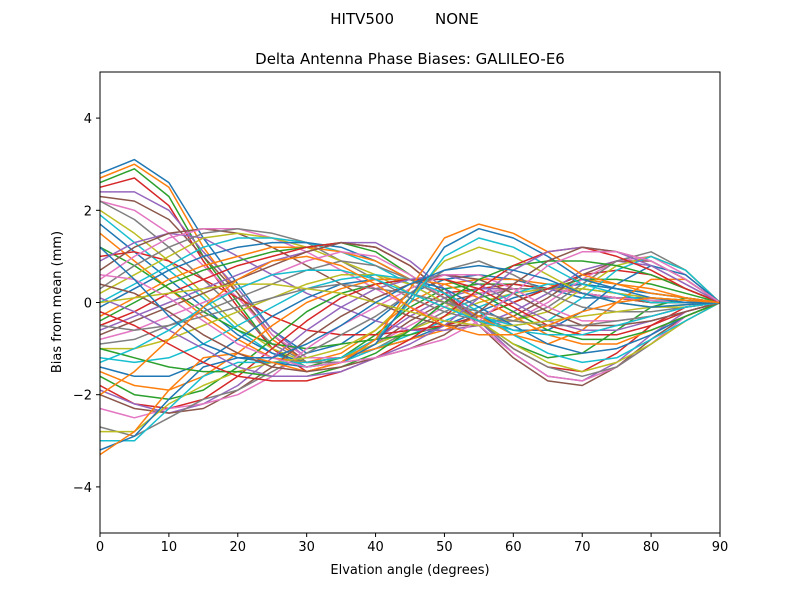  I want to click on x-tick-label: 50, so click(444, 547).